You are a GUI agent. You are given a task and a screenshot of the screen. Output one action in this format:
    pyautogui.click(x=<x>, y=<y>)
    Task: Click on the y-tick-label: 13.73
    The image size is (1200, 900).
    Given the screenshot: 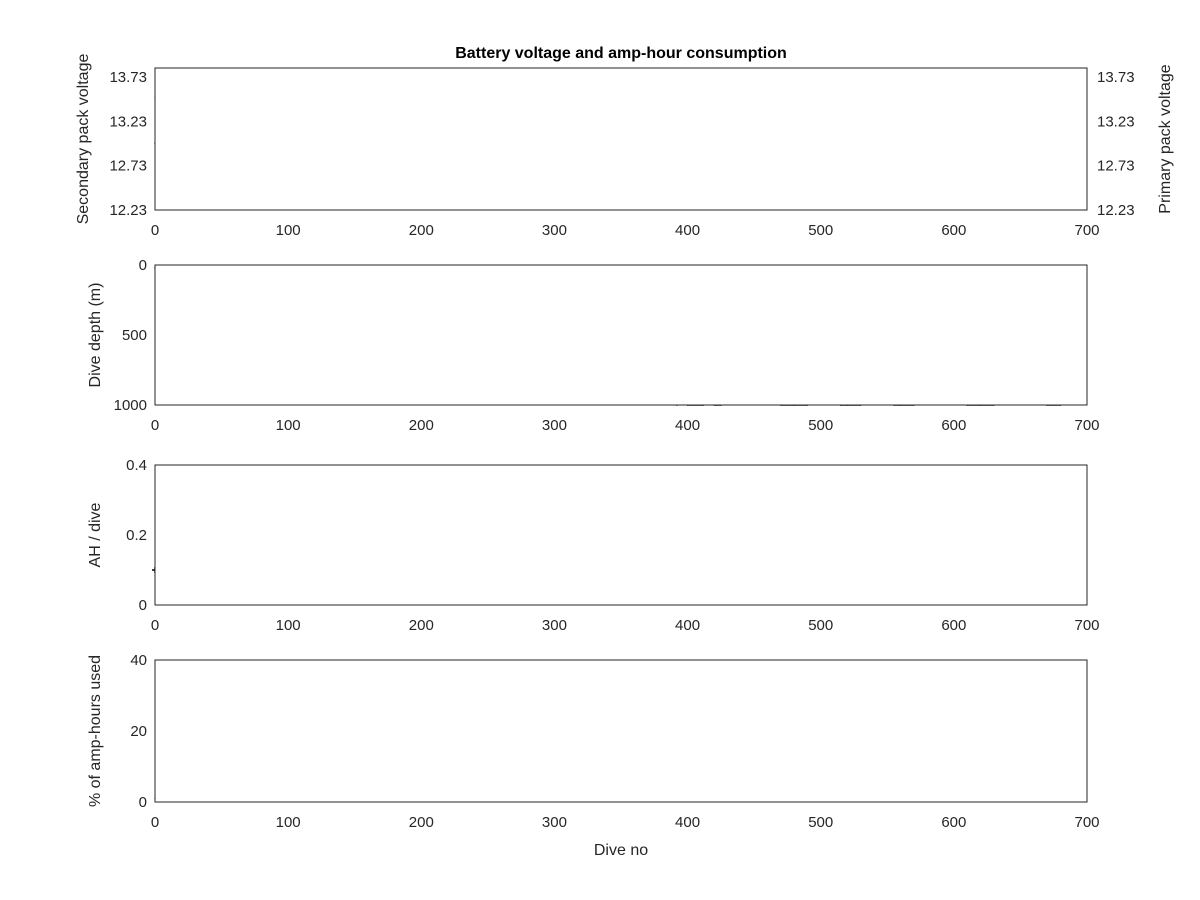 What is the action you would take?
    pyautogui.click(x=128, y=77)
    